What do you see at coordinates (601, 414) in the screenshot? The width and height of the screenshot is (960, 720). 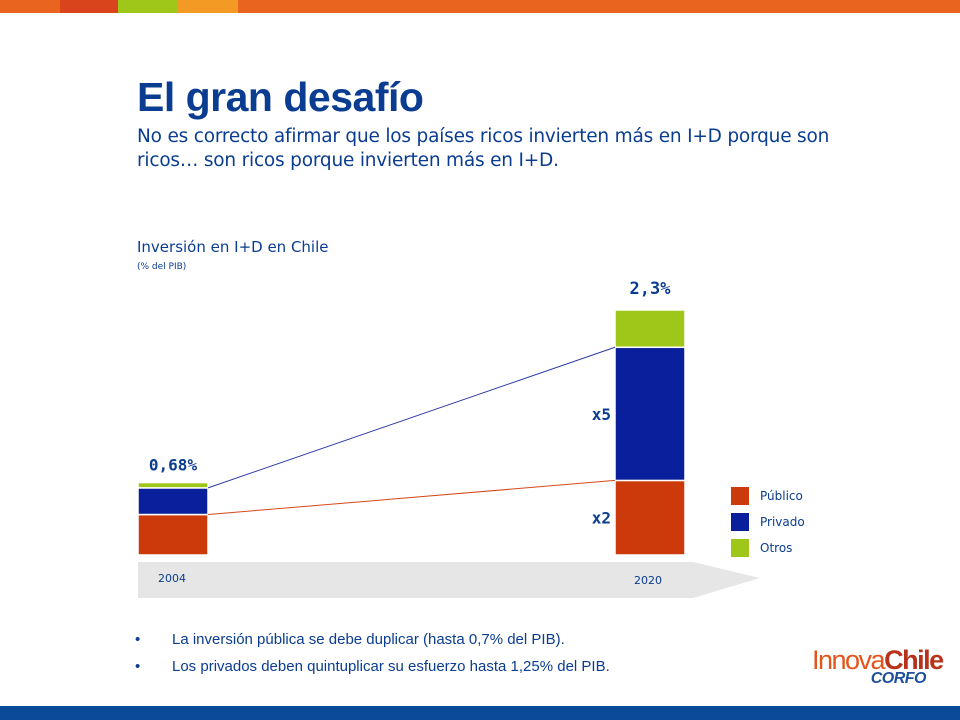 I see `multiplier-annotation: x5` at bounding box center [601, 414].